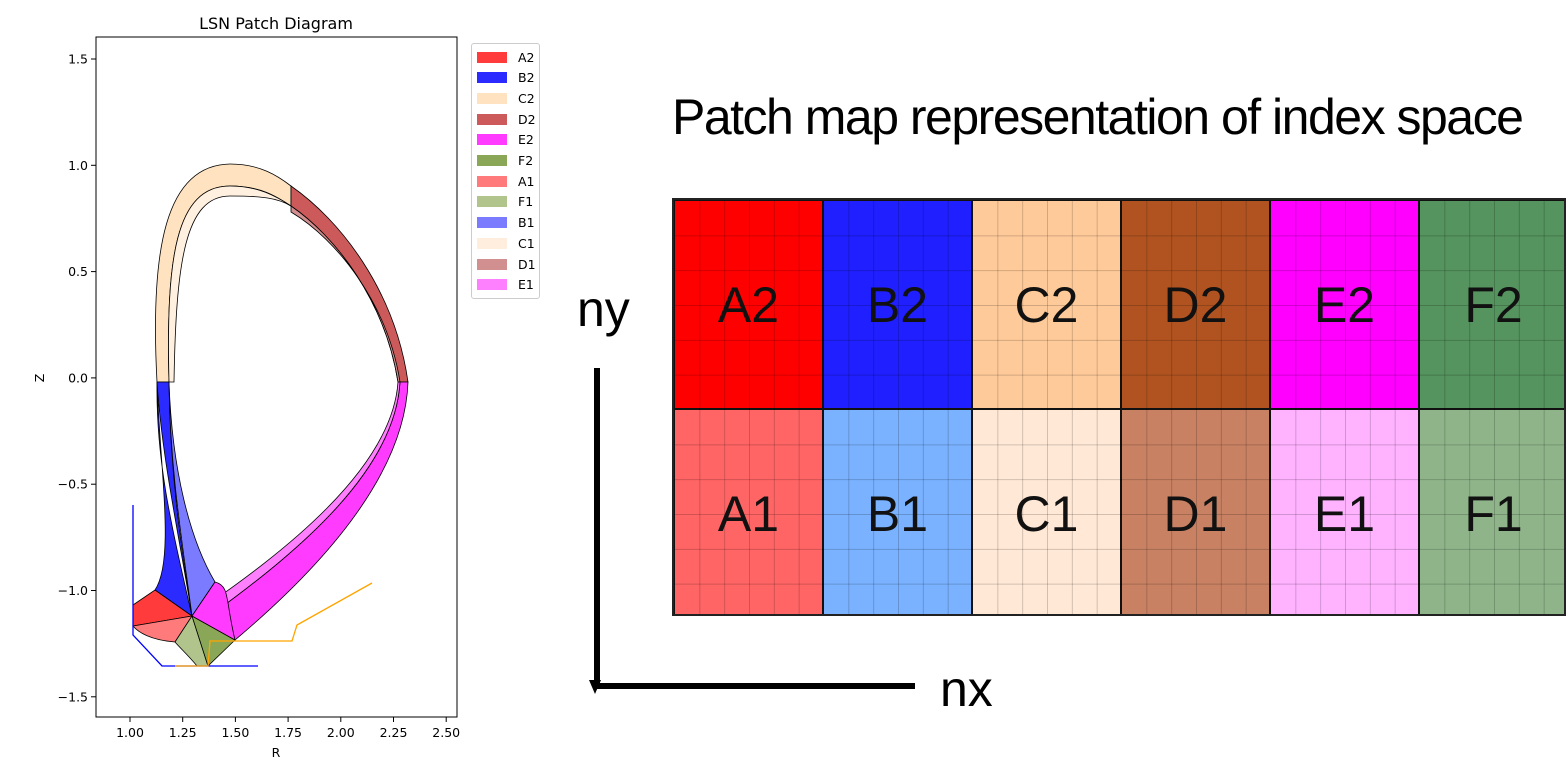 The height and width of the screenshot is (769, 1566). I want to click on legend-entry: D2, so click(506, 119).